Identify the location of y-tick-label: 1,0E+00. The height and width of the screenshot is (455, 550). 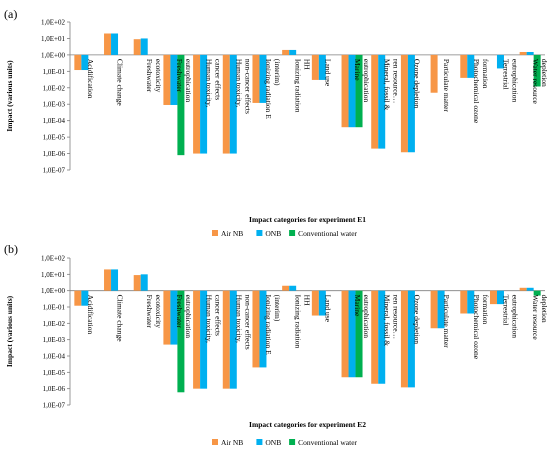
(53, 55).